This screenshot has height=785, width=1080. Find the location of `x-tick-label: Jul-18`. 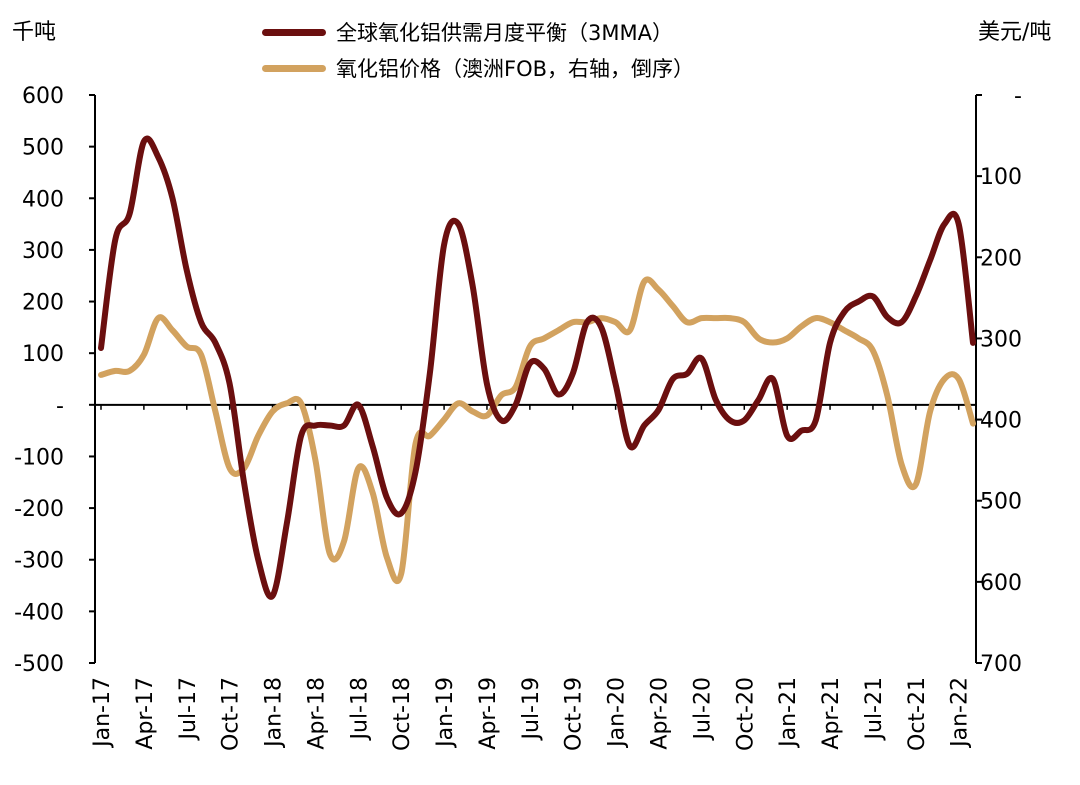

x-tick-label: Jul-18 is located at coordinates (359, 709).